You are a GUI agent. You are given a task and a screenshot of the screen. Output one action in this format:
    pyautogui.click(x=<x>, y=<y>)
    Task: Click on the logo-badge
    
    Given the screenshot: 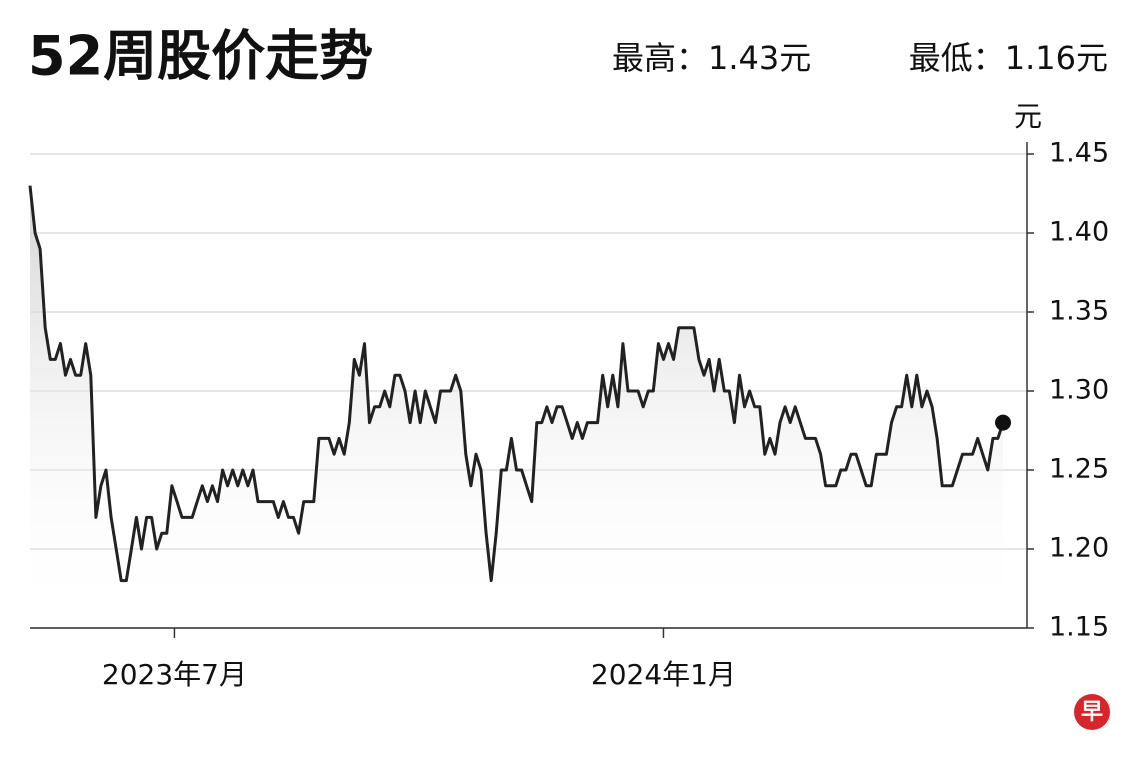 What is the action you would take?
    pyautogui.click(x=1092, y=712)
    